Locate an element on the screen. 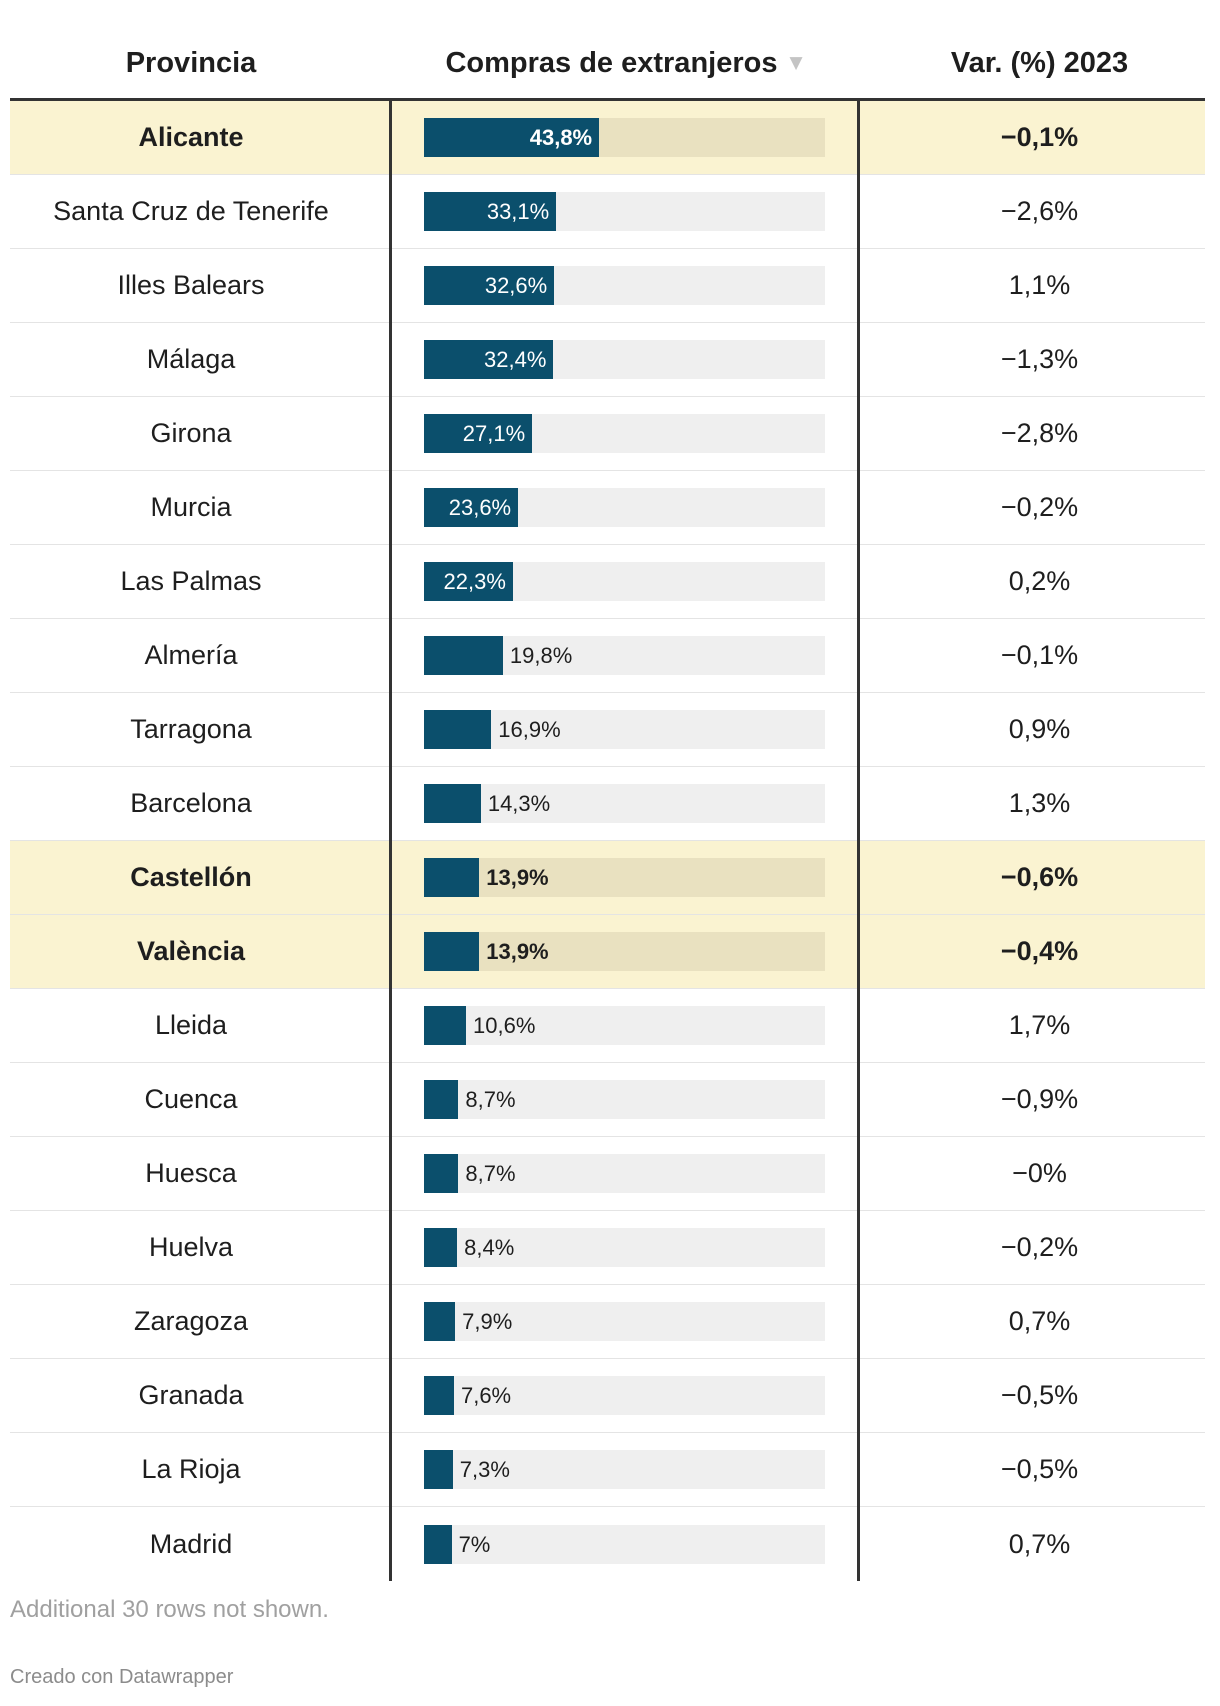  provincia-label: València is located at coordinates (191, 951).